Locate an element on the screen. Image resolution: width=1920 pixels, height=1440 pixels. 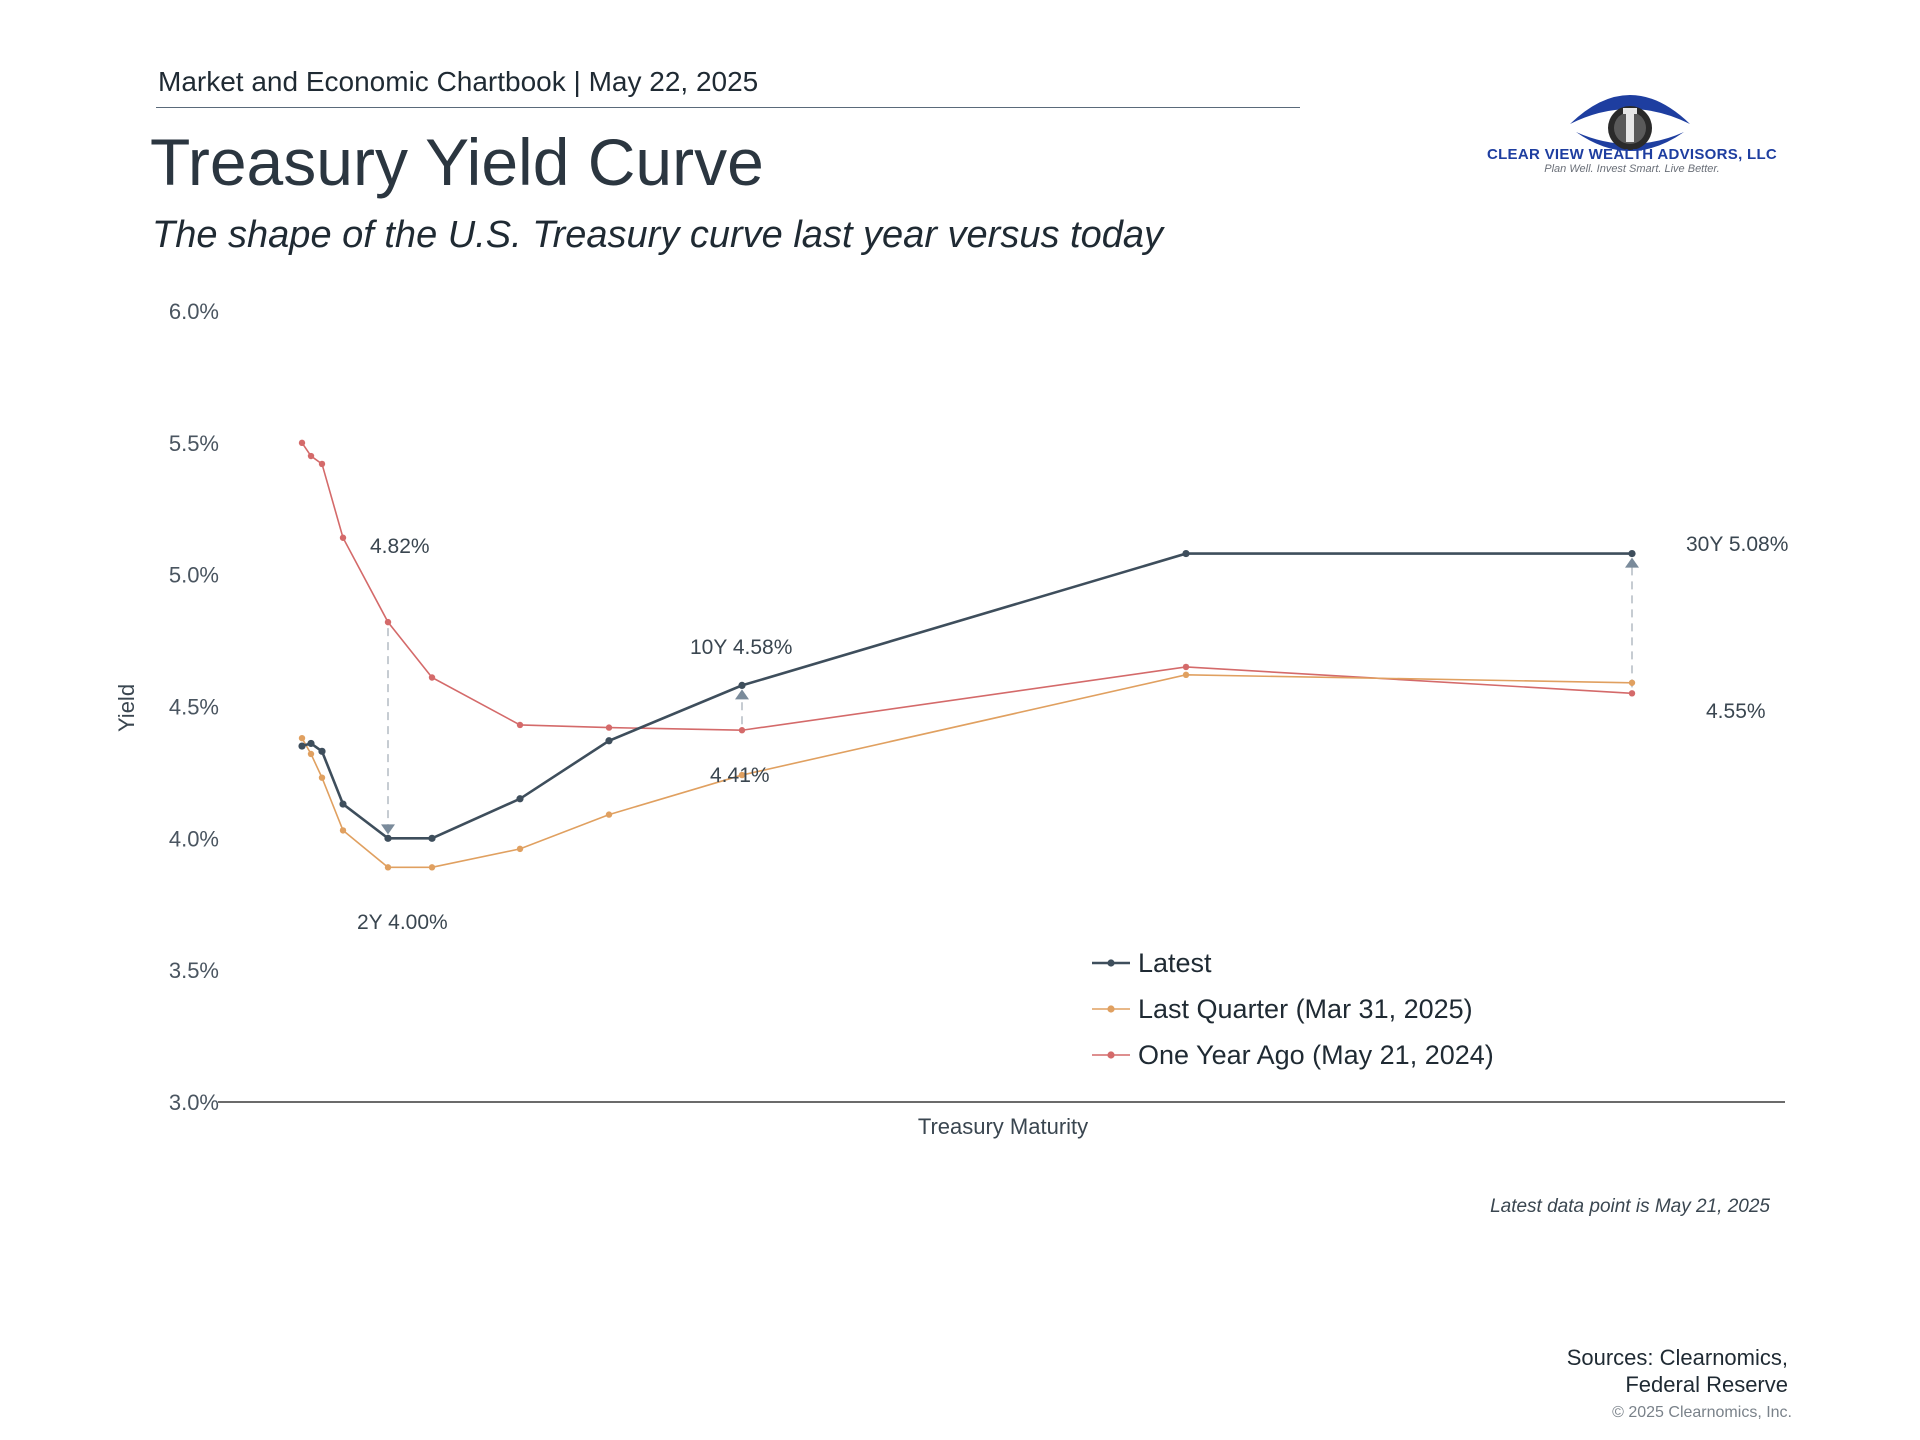
x-axis-label: Treasury Maturity is located at coordinates (1003, 1126).